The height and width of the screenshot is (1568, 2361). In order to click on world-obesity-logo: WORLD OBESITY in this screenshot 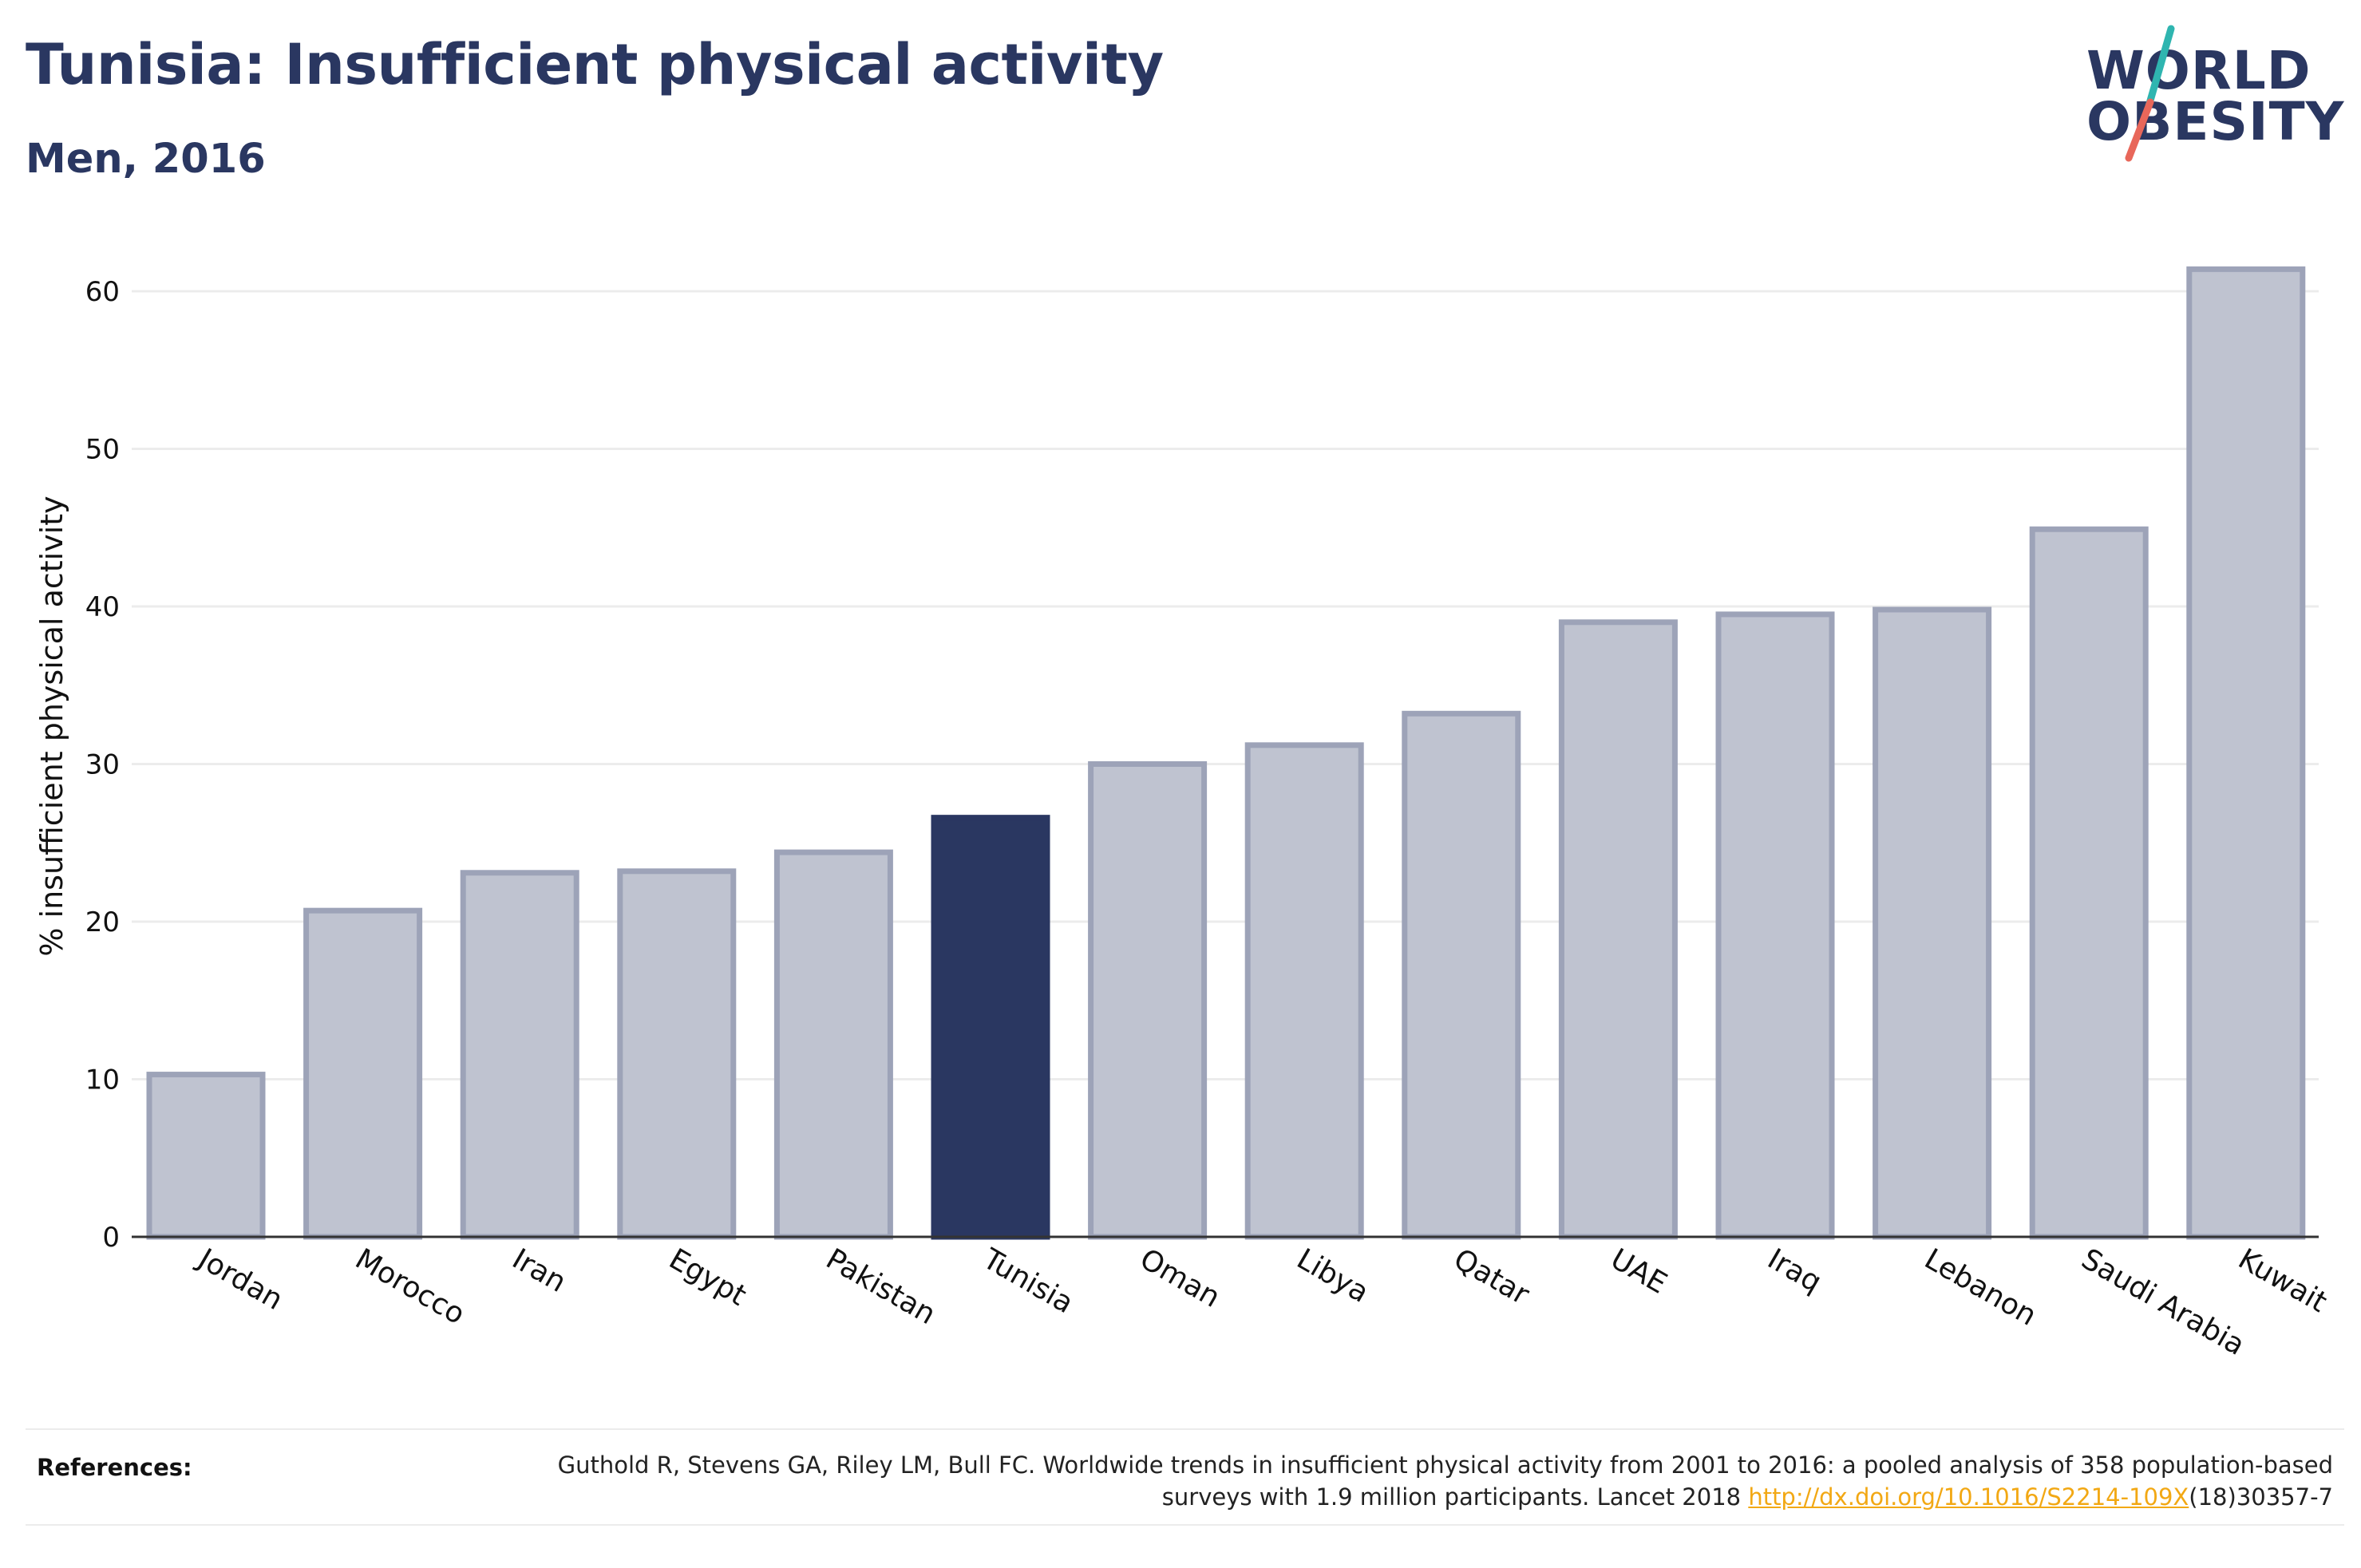, I will do `click(2213, 94)`.